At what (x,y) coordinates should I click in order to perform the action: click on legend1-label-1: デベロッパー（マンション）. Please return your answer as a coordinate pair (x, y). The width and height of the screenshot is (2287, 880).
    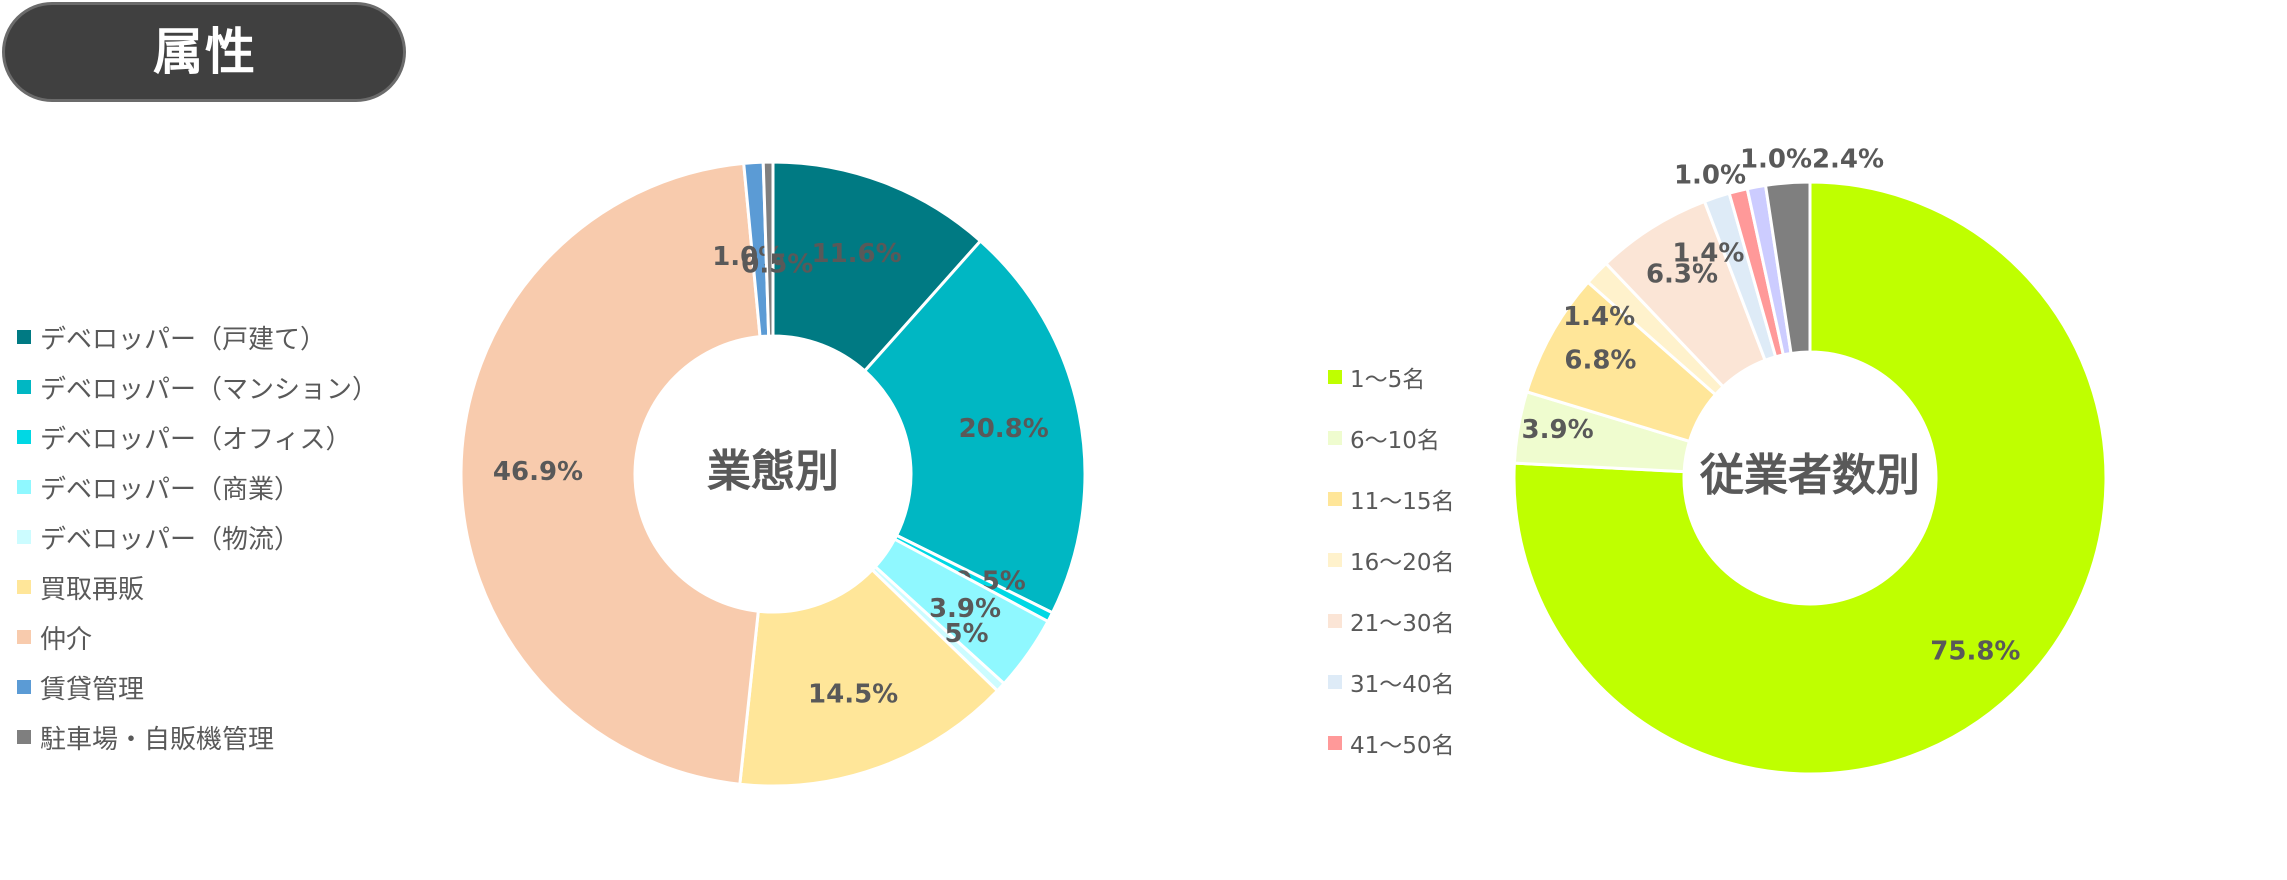
    Looking at the image, I should click on (209, 389).